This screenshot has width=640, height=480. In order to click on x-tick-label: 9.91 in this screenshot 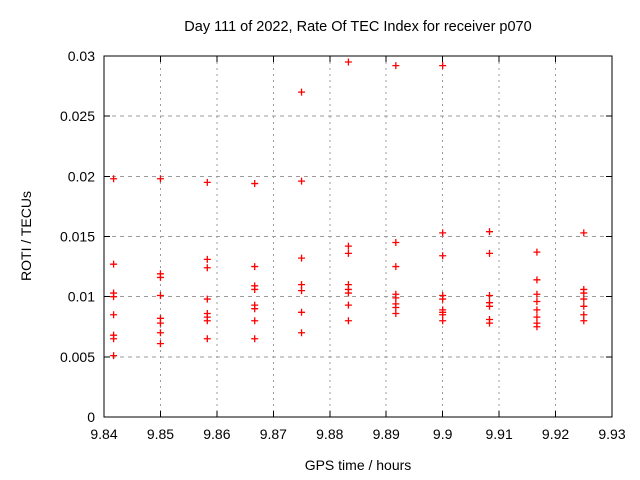, I will do `click(498, 434)`.